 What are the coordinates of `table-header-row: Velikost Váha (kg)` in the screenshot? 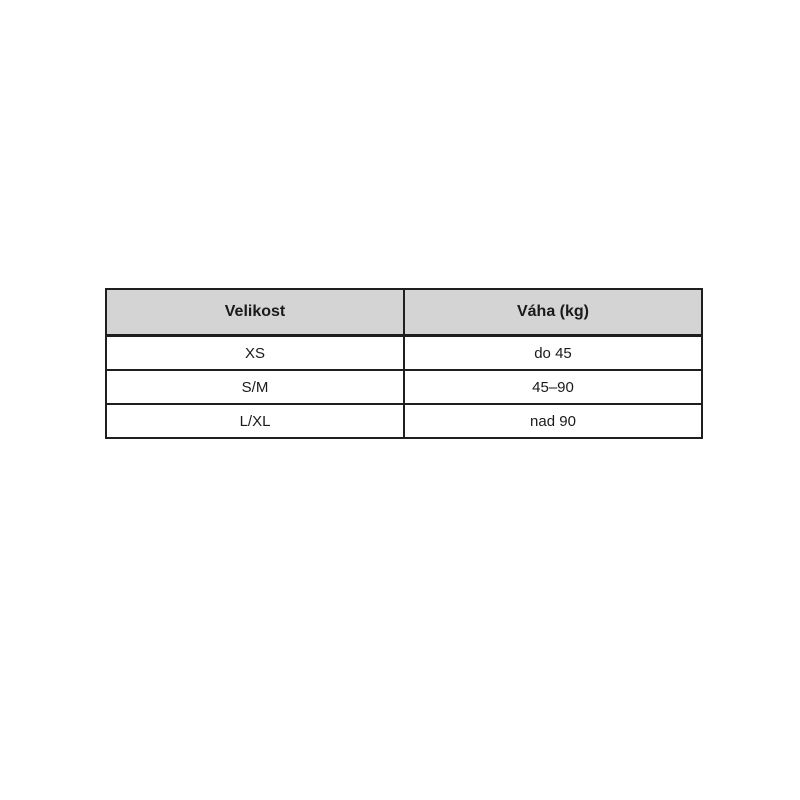 It's located at (404, 312).